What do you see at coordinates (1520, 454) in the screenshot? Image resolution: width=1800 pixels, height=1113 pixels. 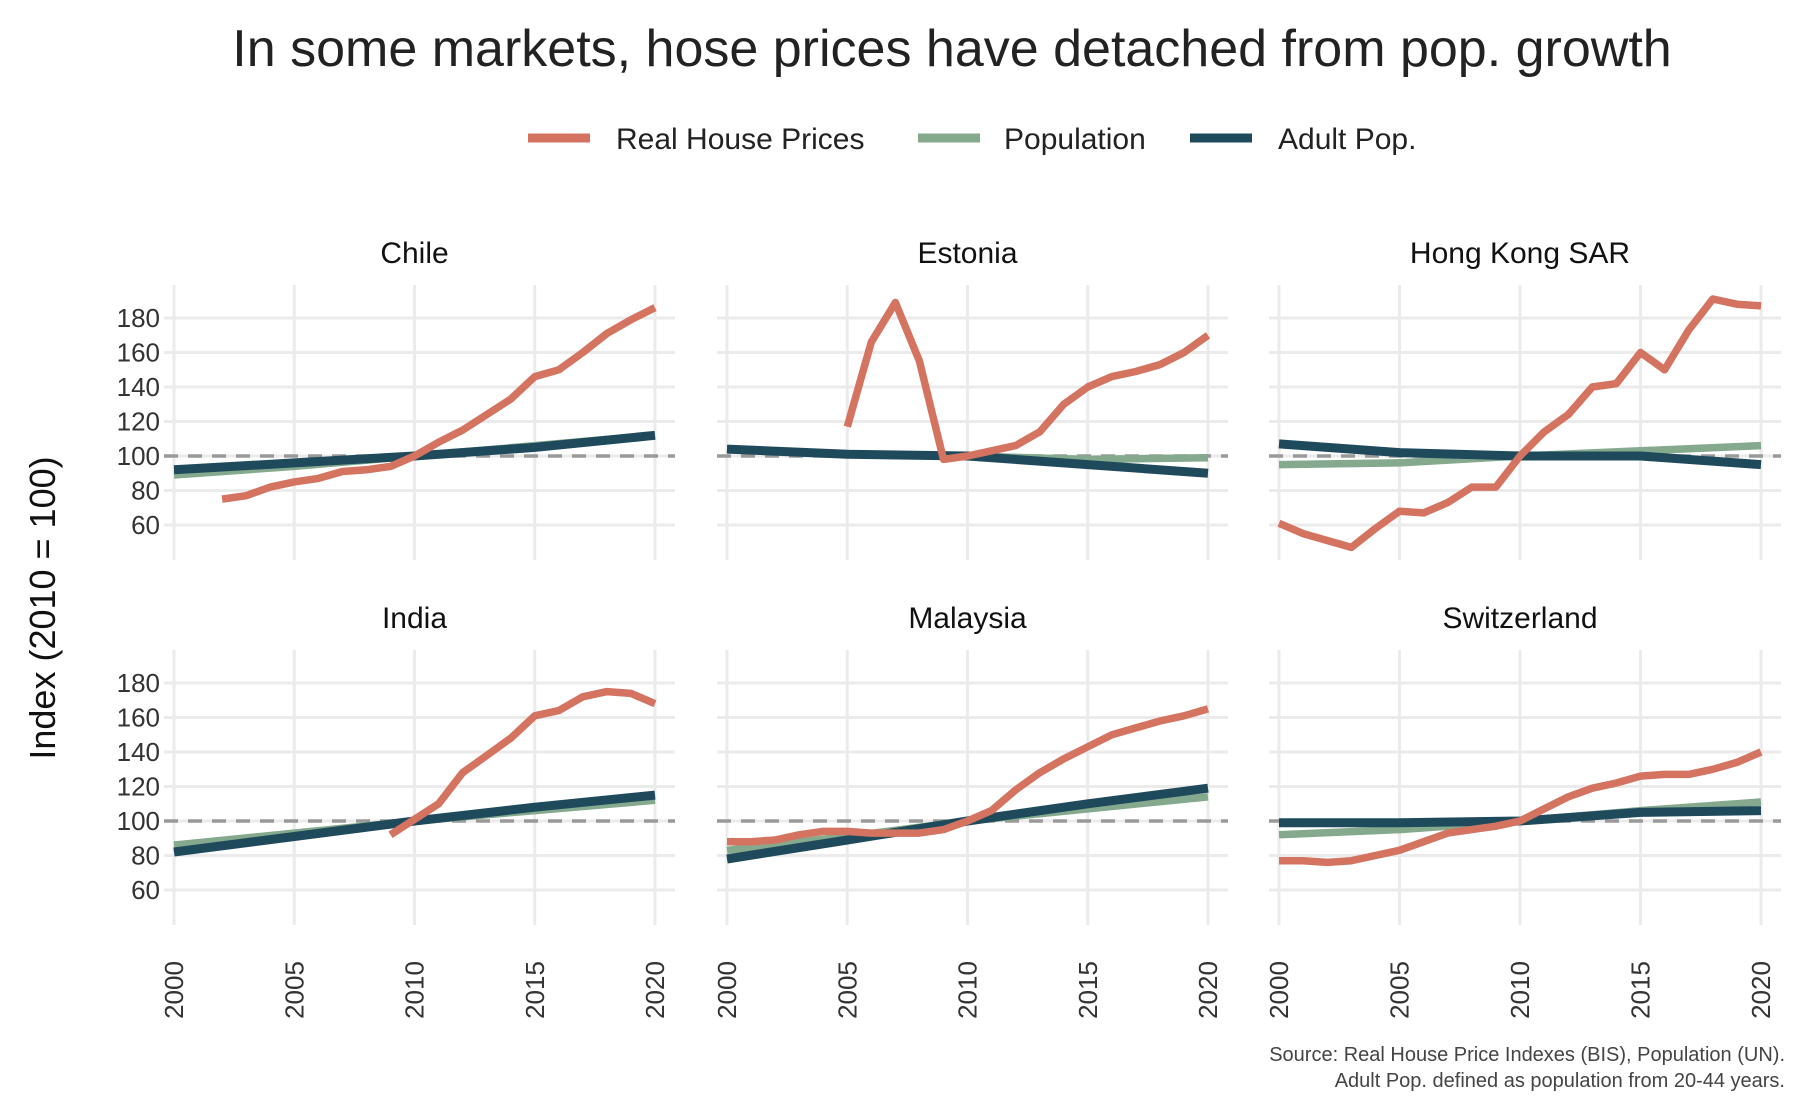 I see `series-line-adult-pop` at bounding box center [1520, 454].